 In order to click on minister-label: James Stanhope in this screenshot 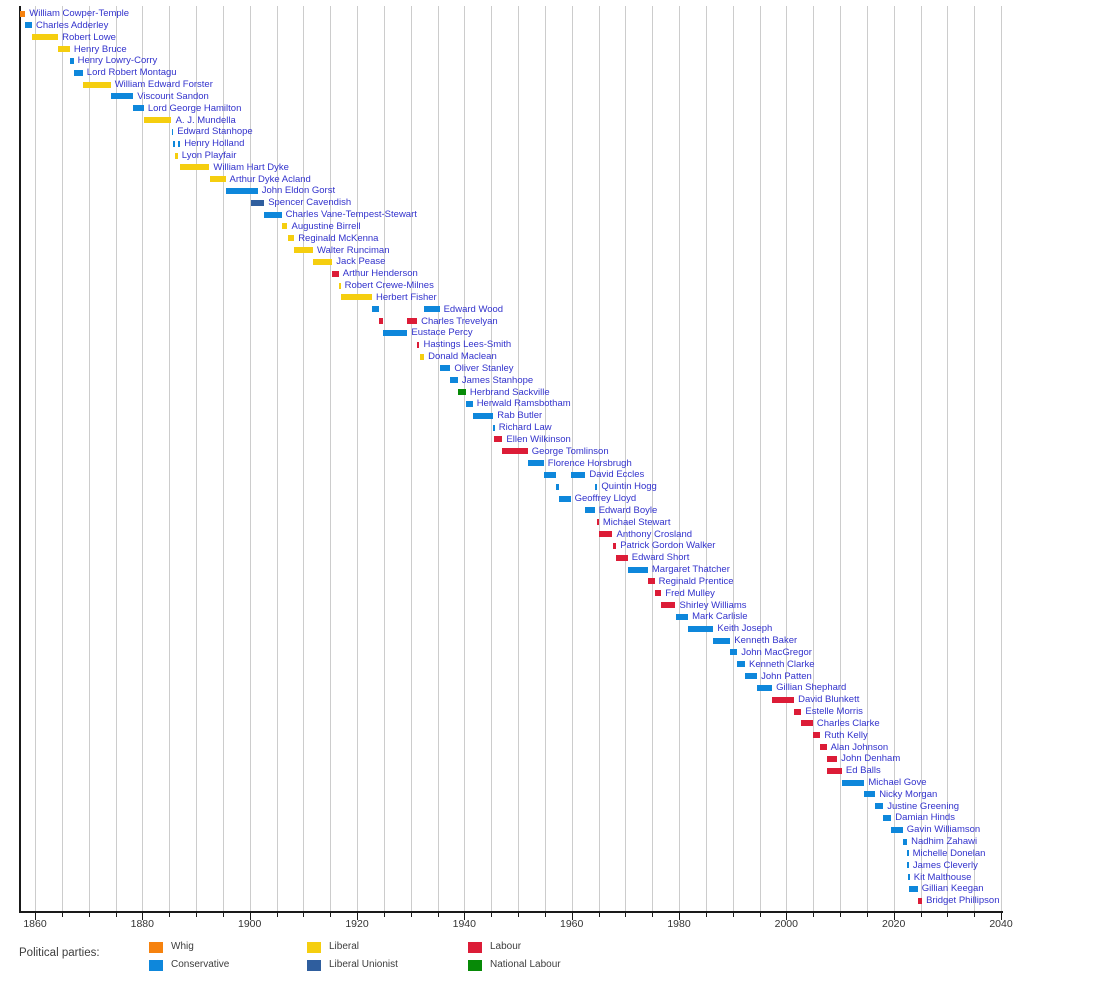, I will do `click(497, 380)`.